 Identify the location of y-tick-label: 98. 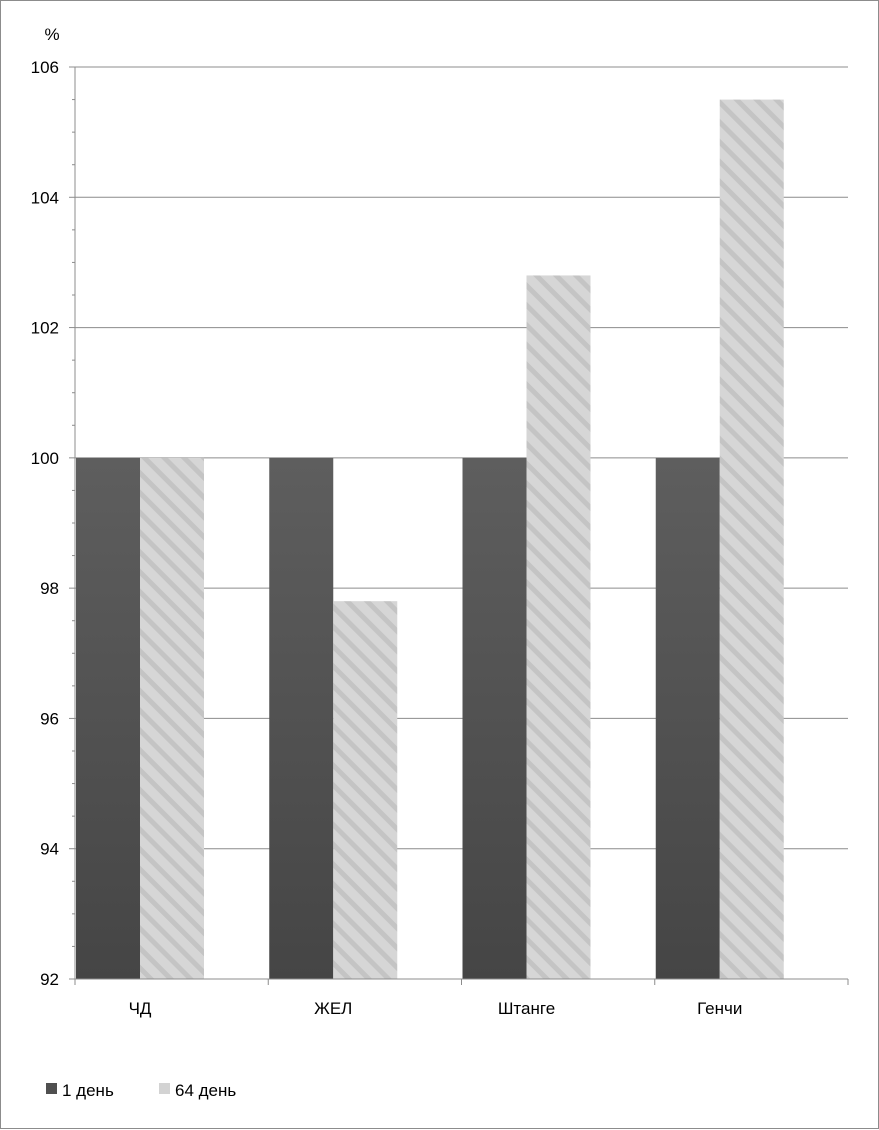
(49, 588).